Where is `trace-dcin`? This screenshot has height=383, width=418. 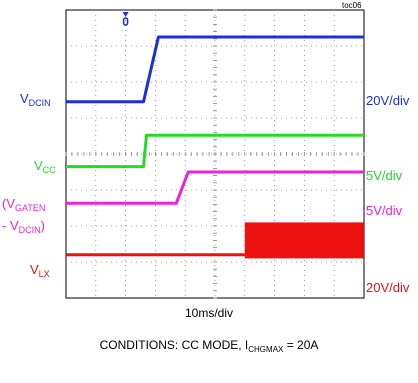
trace-dcin is located at coordinates (215, 69).